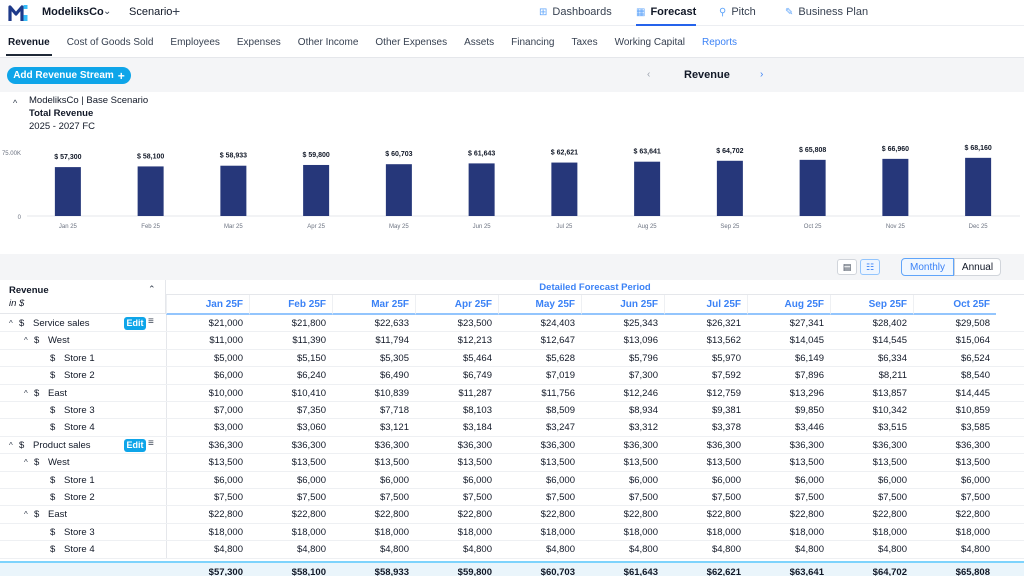 This screenshot has height=576, width=1024. What do you see at coordinates (560, 376) in the screenshot?
I see `table-cell: $7,019` at bounding box center [560, 376].